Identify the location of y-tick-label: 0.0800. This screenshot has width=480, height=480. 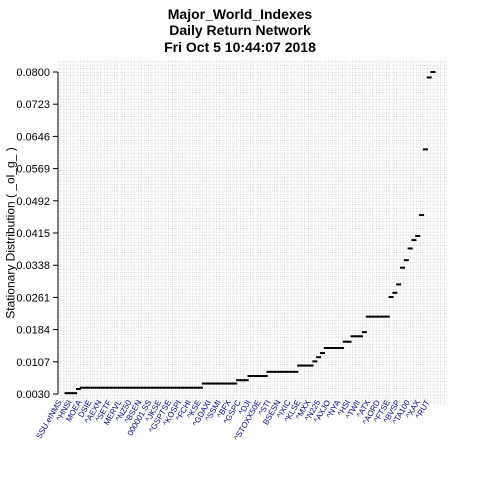
(33, 73).